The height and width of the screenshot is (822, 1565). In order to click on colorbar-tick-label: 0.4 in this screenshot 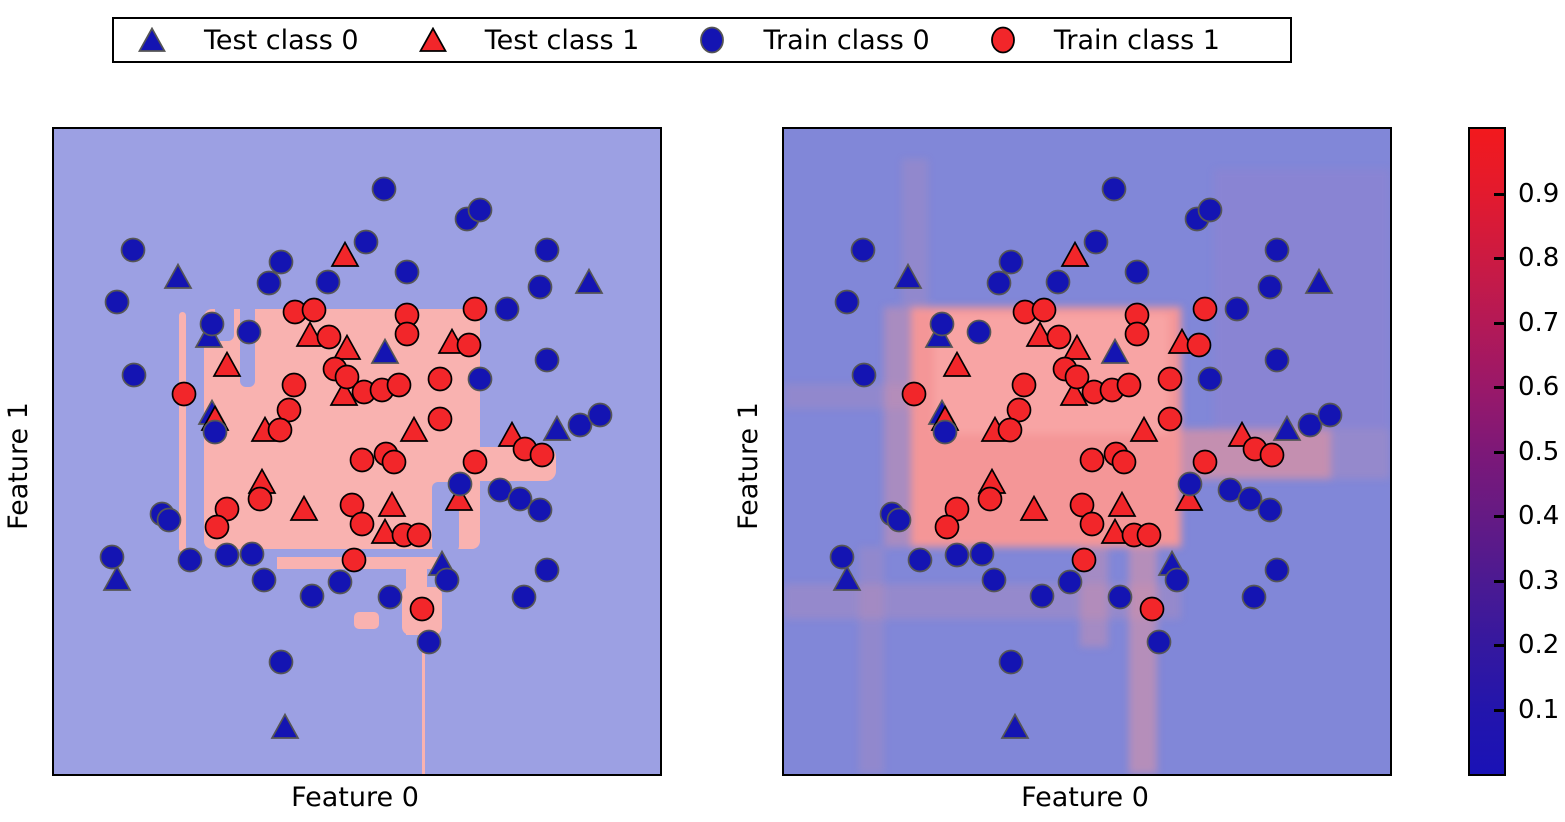, I will do `click(1539, 516)`.